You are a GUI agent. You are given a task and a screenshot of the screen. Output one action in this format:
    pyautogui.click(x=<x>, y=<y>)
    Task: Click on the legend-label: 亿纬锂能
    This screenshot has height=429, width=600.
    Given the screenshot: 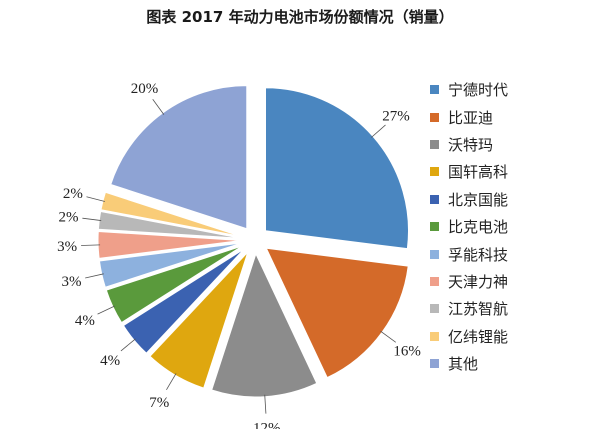 What is the action you would take?
    pyautogui.click(x=478, y=336)
    